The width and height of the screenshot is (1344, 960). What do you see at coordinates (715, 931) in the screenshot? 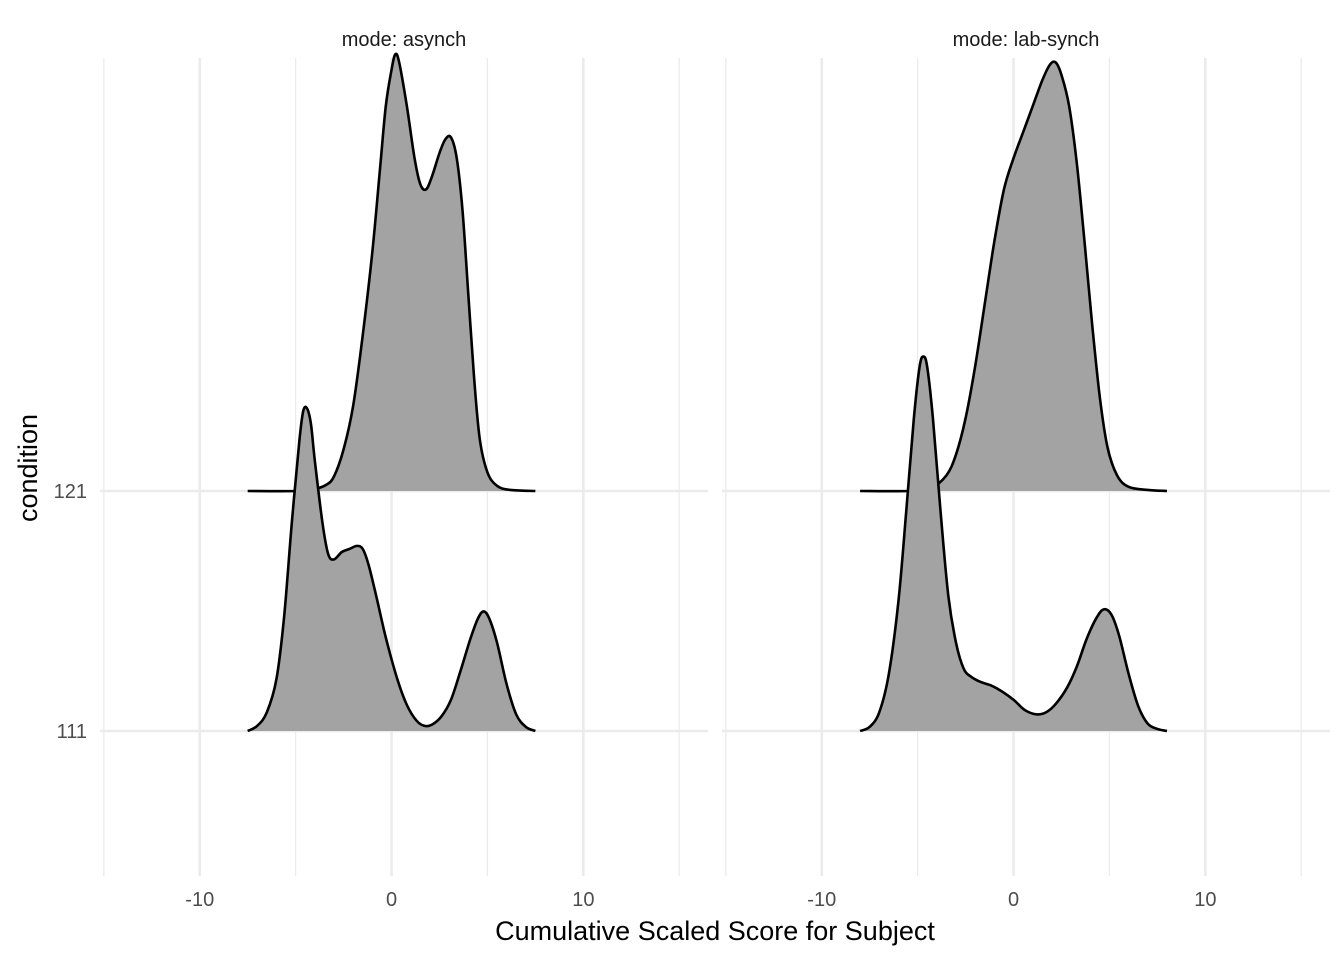
I see `x-axis-title: Cumulative Scaled Score for Subject` at bounding box center [715, 931].